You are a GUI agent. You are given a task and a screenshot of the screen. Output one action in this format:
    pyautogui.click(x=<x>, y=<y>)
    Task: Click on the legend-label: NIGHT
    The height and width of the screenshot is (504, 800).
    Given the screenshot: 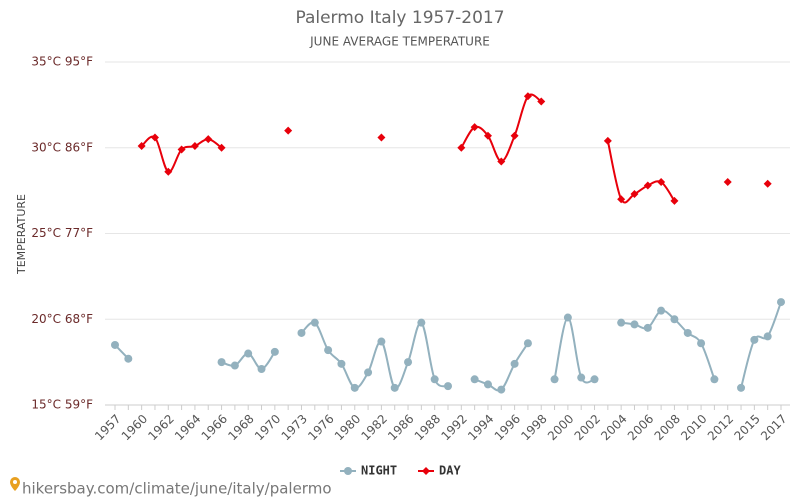 What is the action you would take?
    pyautogui.click(x=379, y=471)
    